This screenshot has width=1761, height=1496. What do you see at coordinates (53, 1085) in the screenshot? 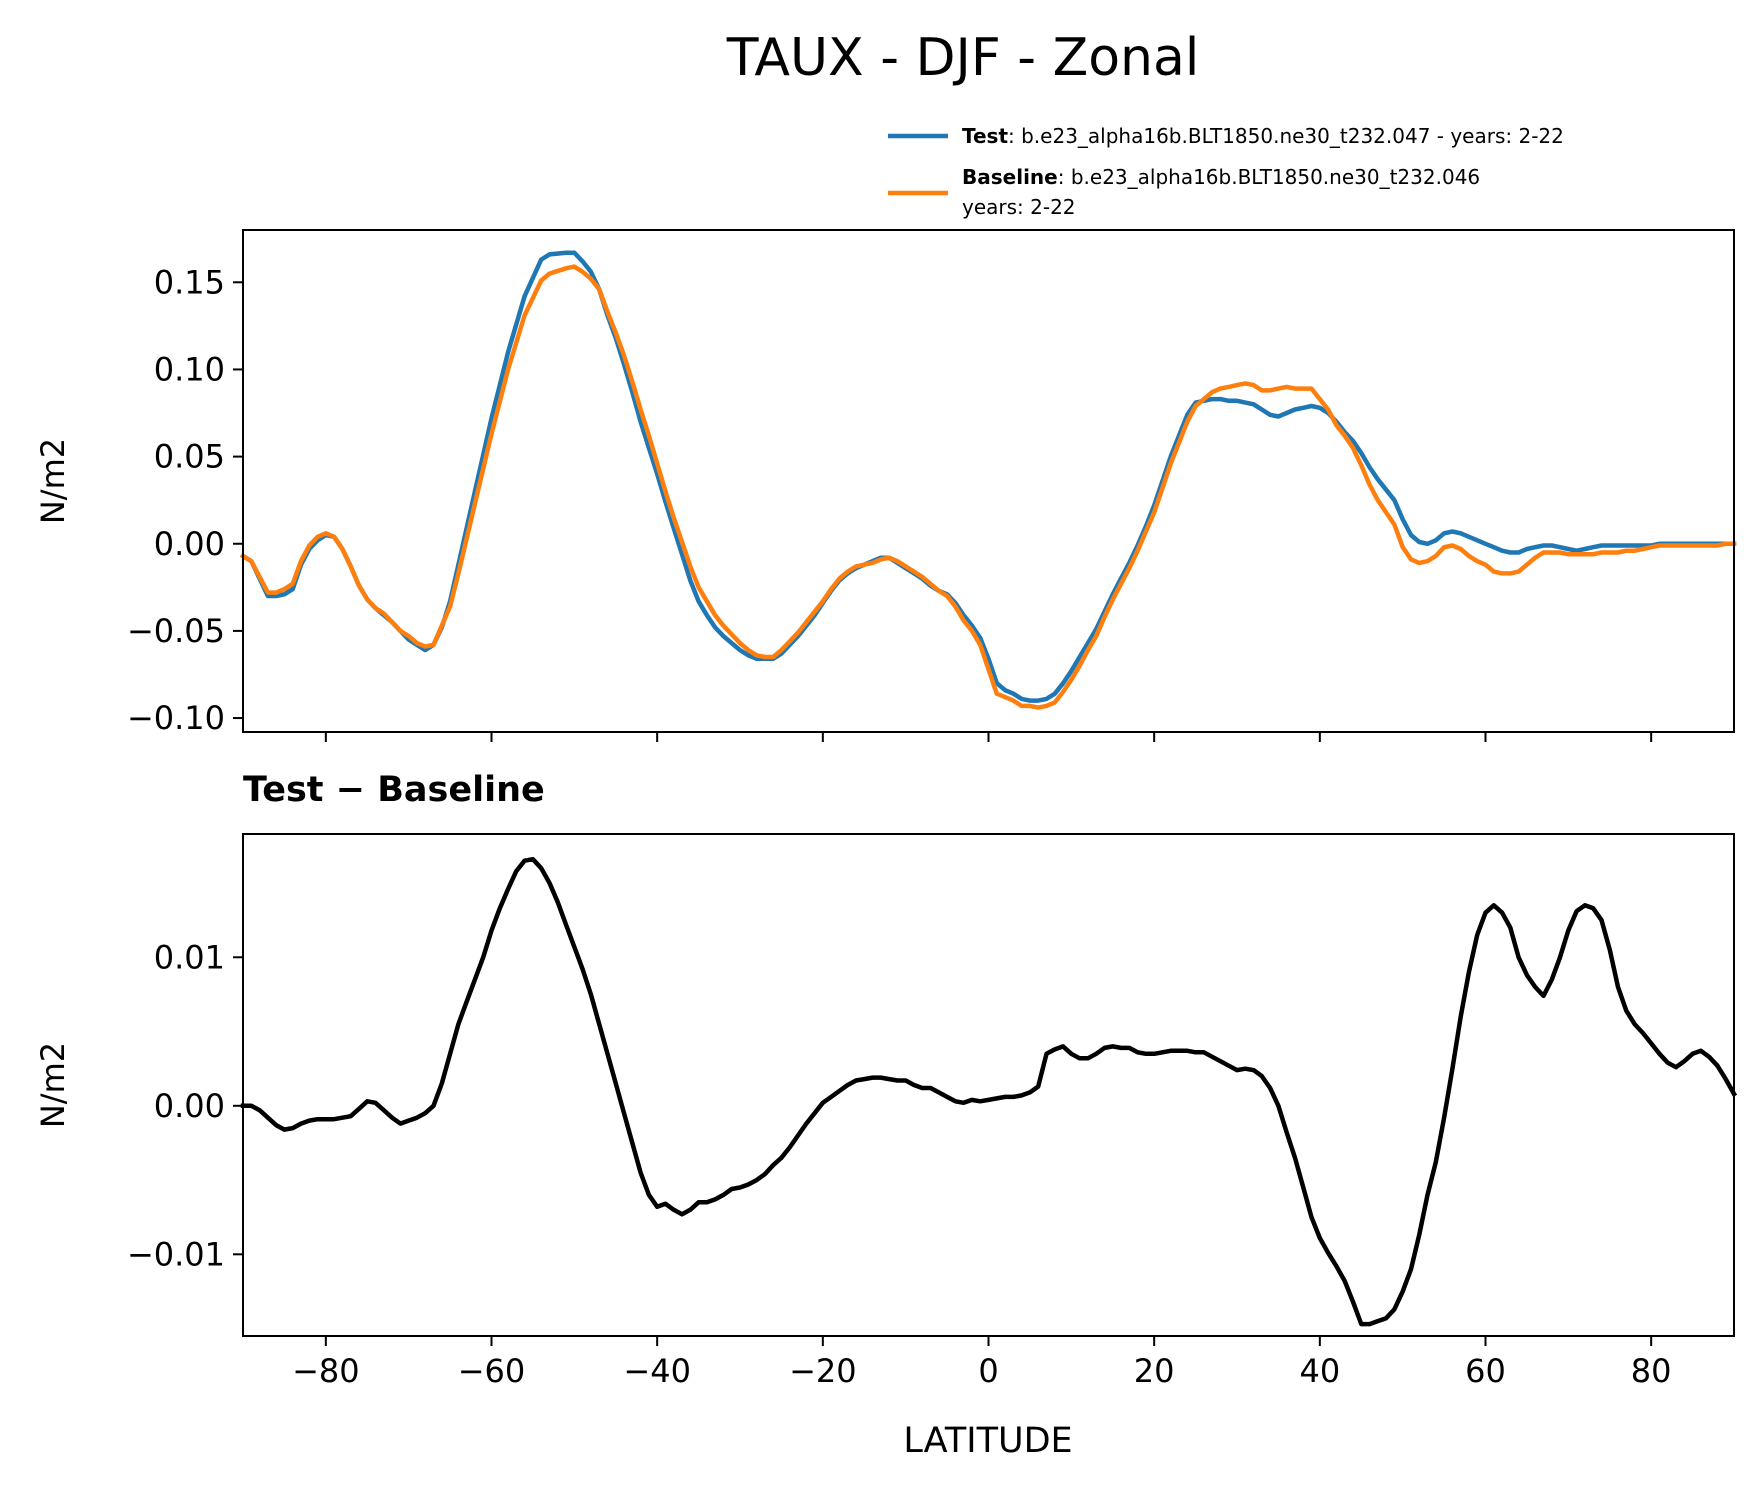
I see `bottom-ylabel: N/m2` at bounding box center [53, 1085].